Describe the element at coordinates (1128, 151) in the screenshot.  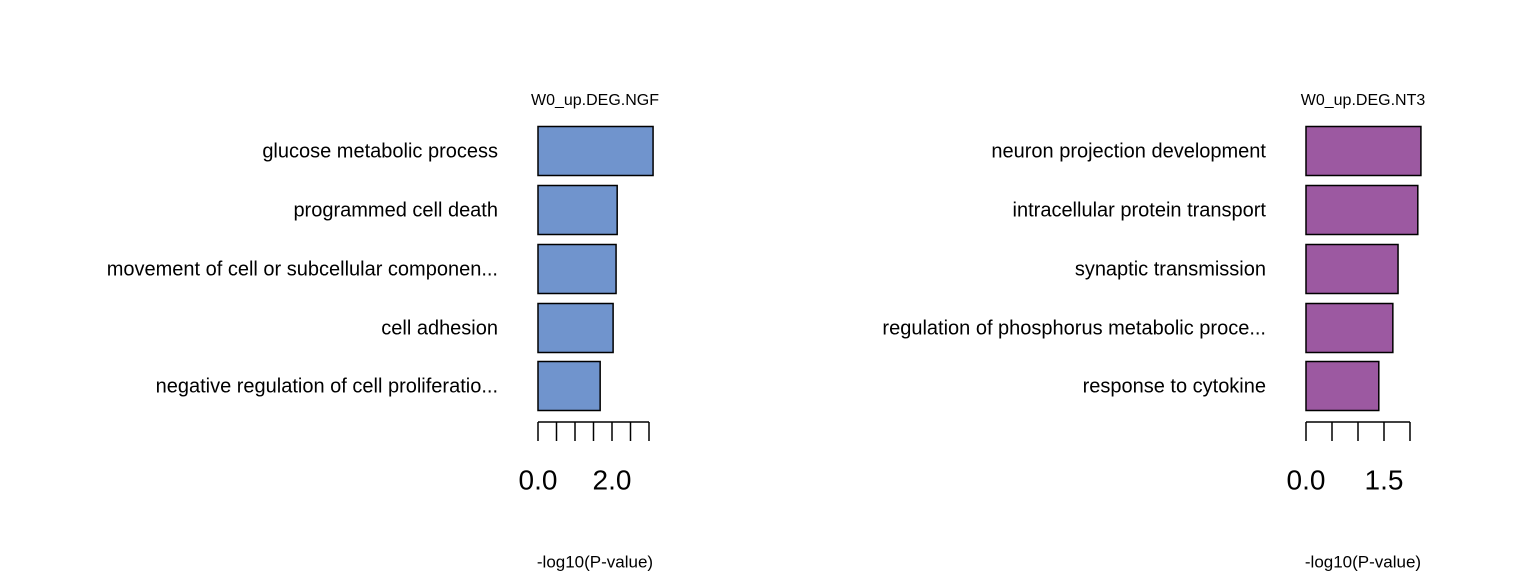
I see `category-label: neuron projection development` at that location.